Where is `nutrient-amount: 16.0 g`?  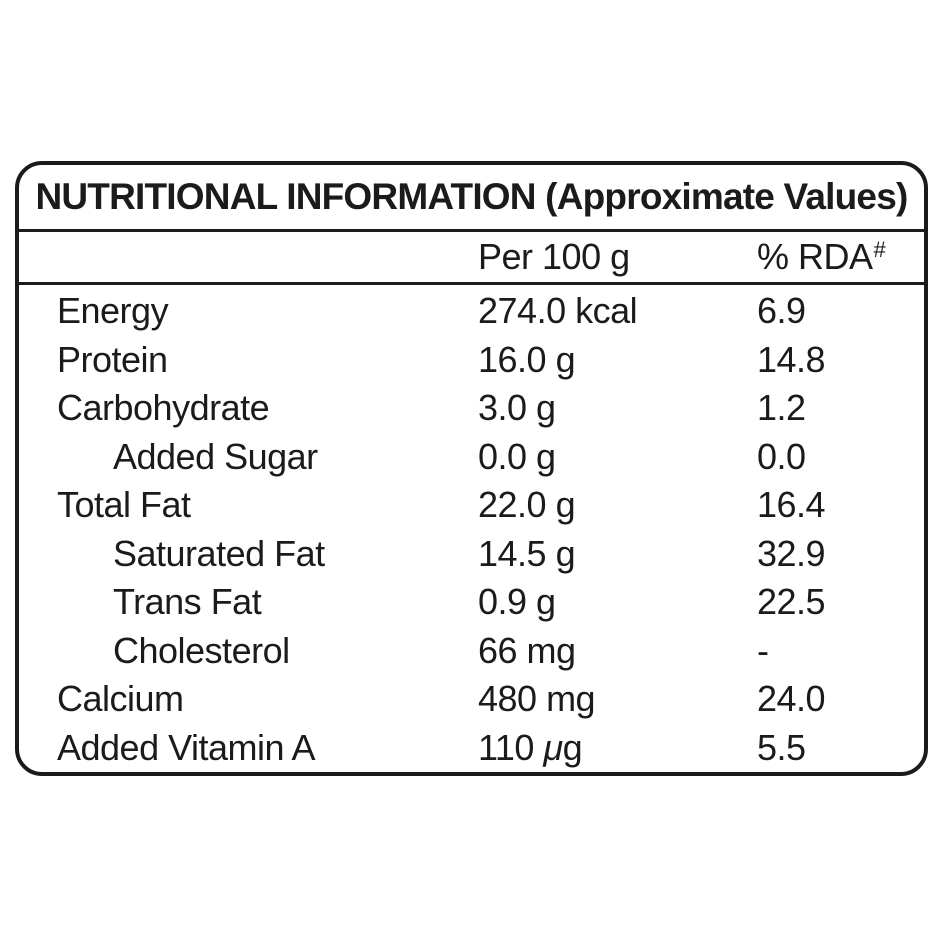 nutrient-amount: 16.0 g is located at coordinates (527, 359).